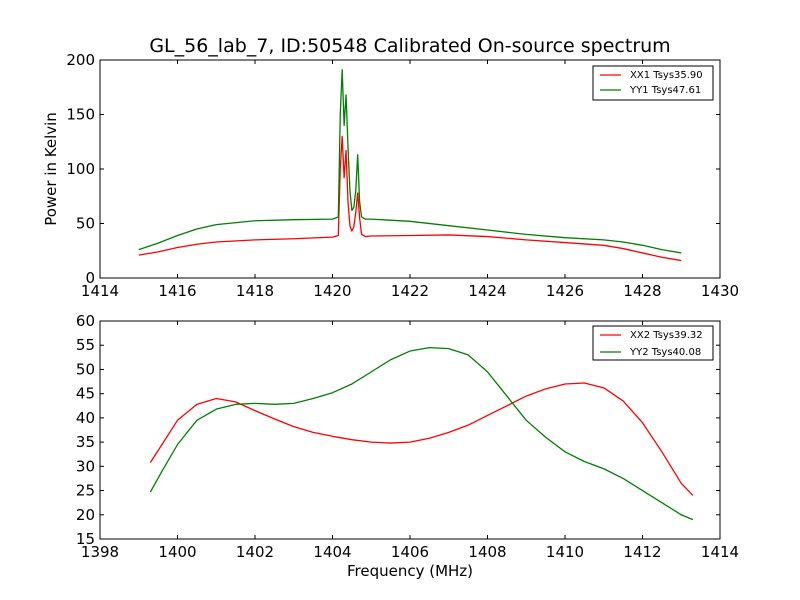 This screenshot has width=800, height=600. What do you see at coordinates (255, 291) in the screenshot?
I see `top-xtick-label: 1418` at bounding box center [255, 291].